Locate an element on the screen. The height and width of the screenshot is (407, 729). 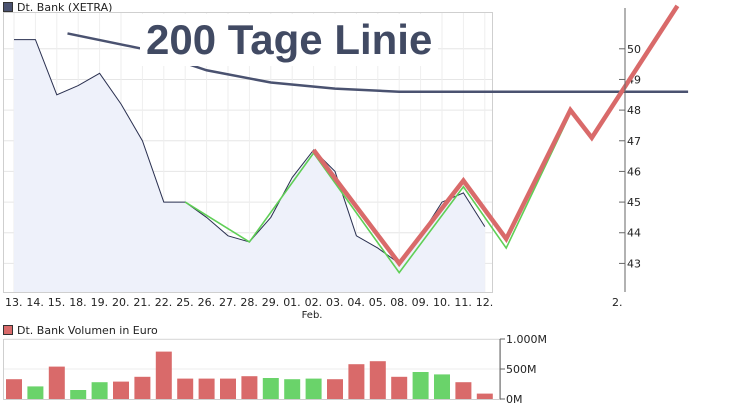
price-x-tick-label: 13. is located at coordinates (14, 302).